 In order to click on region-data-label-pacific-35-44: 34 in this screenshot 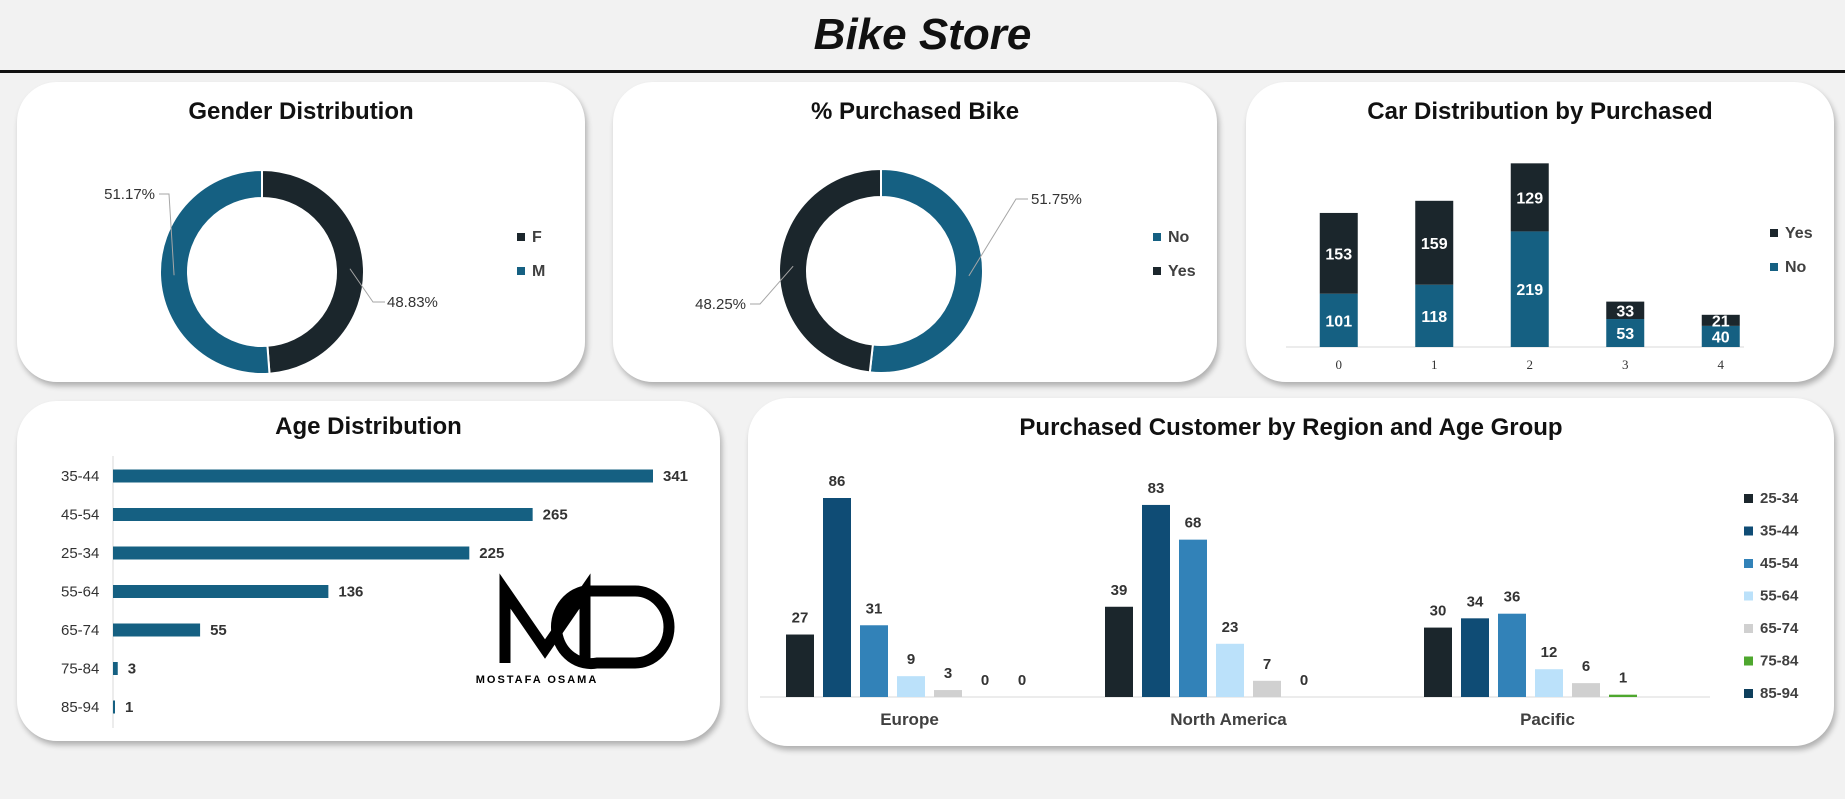, I will do `click(1475, 601)`.